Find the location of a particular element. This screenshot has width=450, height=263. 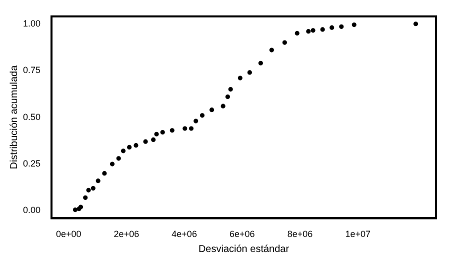

y-tick-label: 0.25 is located at coordinates (31, 163).